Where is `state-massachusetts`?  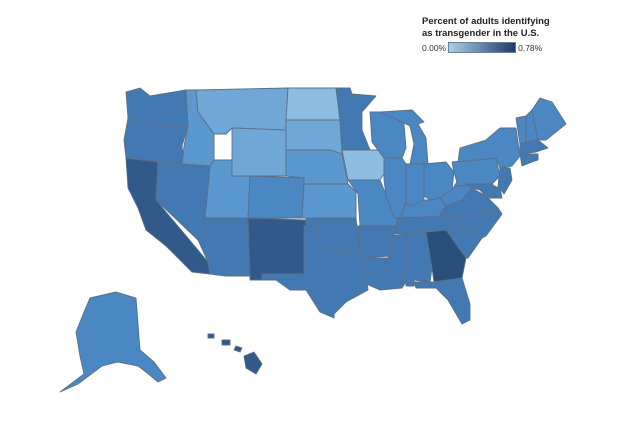
state-massachusetts is located at coordinates (534, 147).